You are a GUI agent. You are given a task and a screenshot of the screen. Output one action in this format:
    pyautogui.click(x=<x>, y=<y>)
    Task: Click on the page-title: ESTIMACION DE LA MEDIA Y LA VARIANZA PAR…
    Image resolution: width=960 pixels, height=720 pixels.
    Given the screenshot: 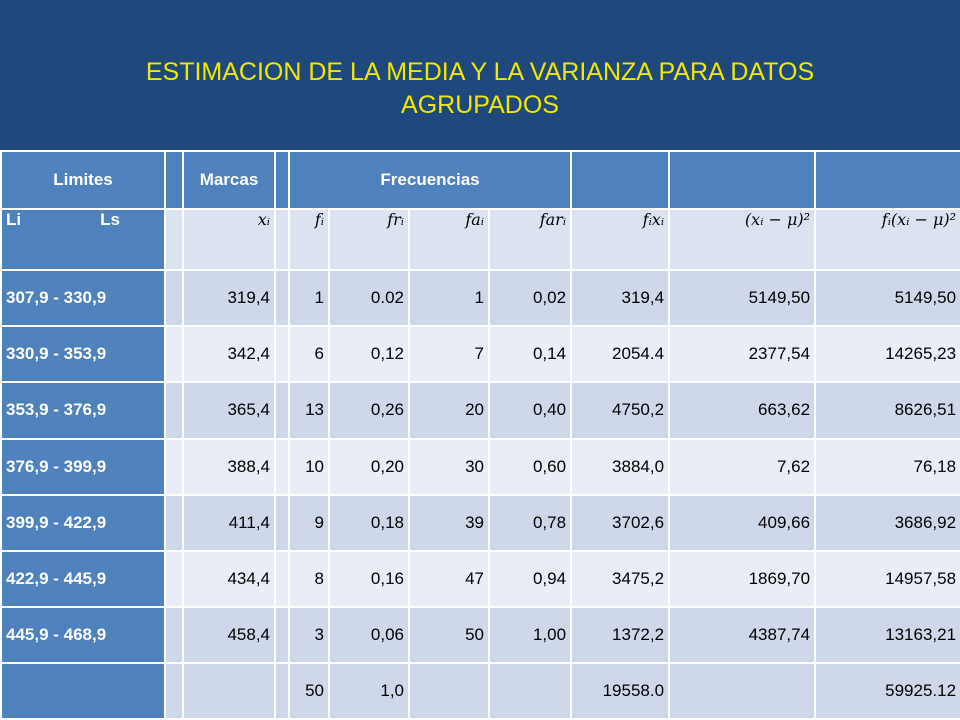 What is the action you would take?
    pyautogui.click(x=480, y=89)
    